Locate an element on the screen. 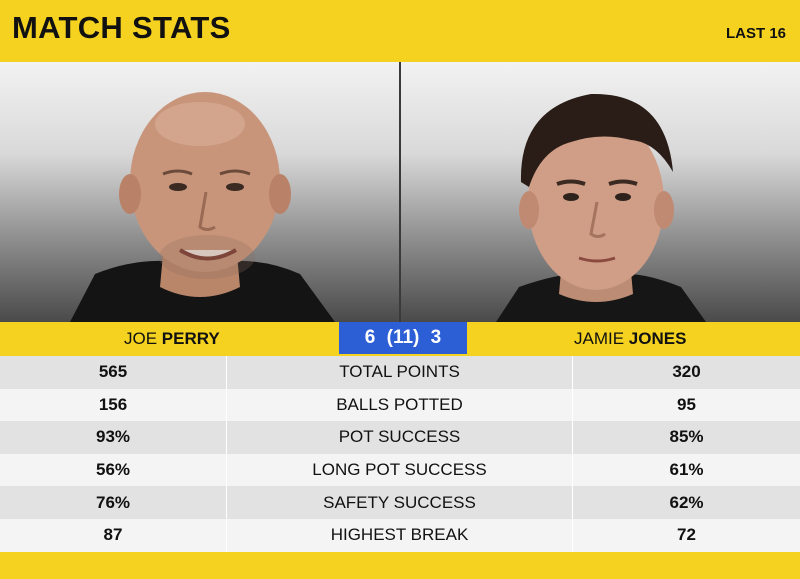 This screenshot has height=579, width=800. left-value: 76% is located at coordinates (113, 502).